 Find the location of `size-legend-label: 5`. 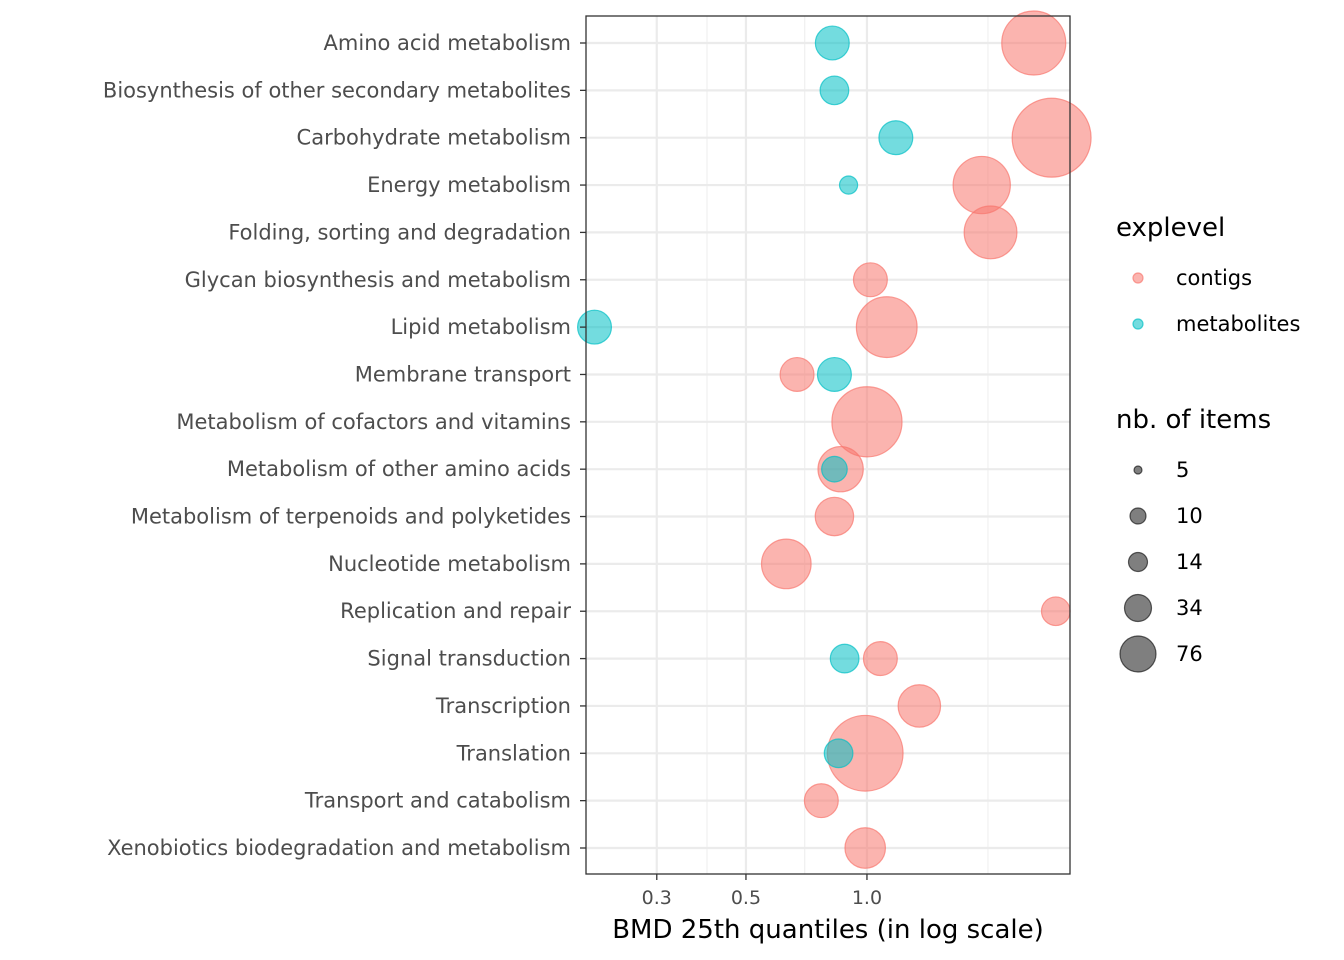

size-legend-label: 5 is located at coordinates (1182, 470).